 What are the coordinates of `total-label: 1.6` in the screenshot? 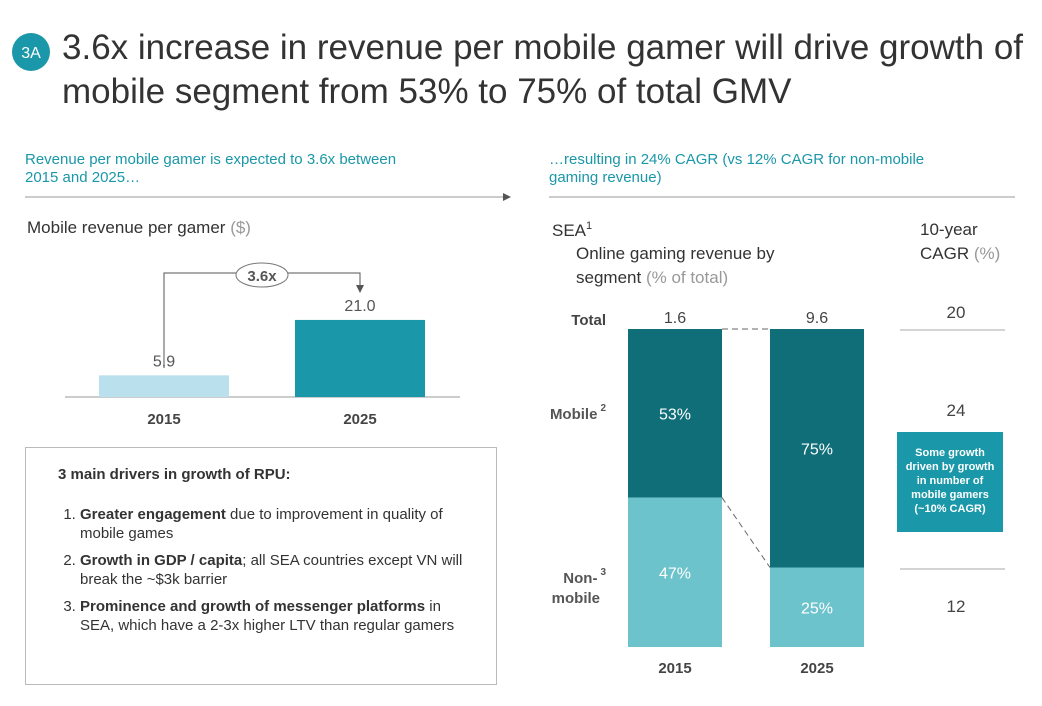 It's located at (675, 318).